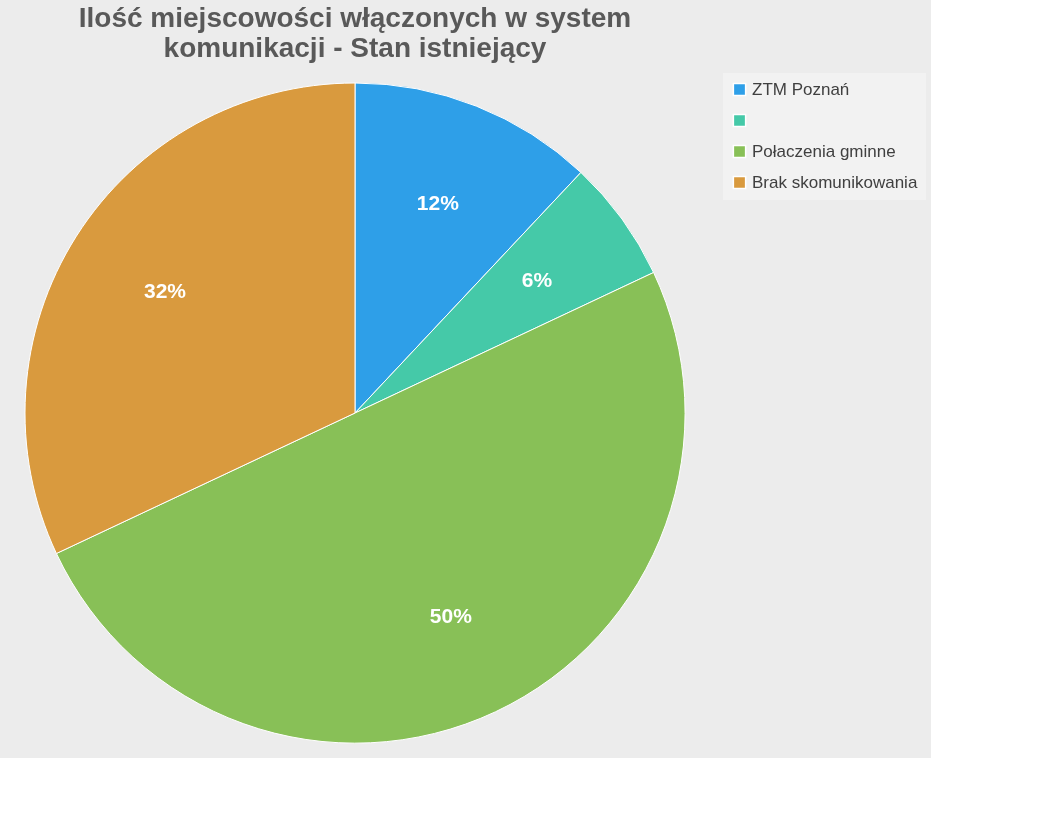  What do you see at coordinates (355, 17) in the screenshot?
I see `text: Ilość miejscowości włączonych w system` at bounding box center [355, 17].